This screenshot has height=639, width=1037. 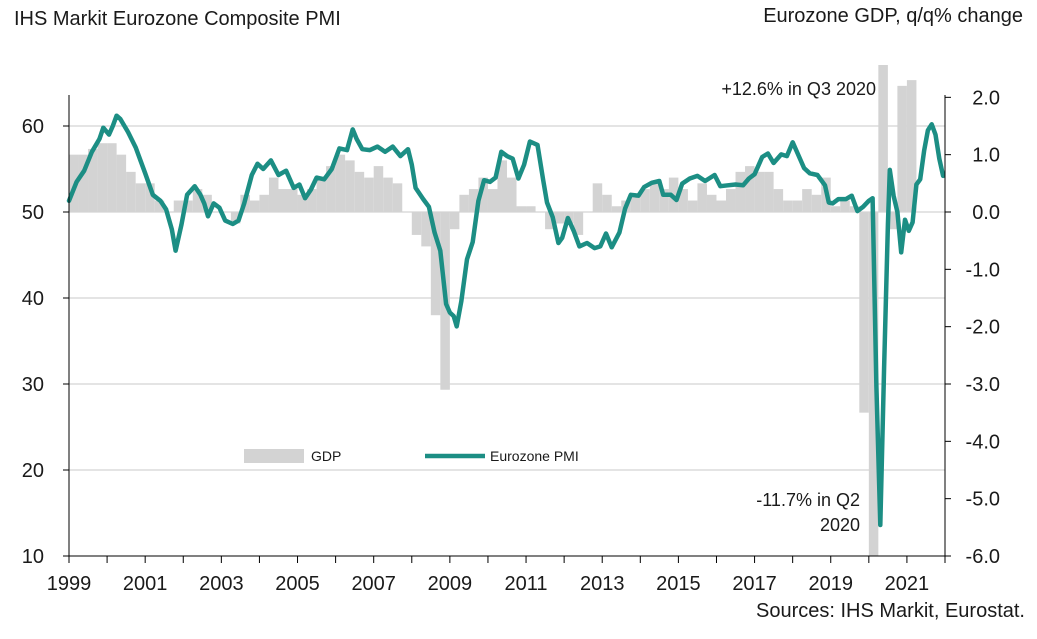 What do you see at coordinates (33, 557) in the screenshot?
I see `left-tick-label: 10` at bounding box center [33, 557].